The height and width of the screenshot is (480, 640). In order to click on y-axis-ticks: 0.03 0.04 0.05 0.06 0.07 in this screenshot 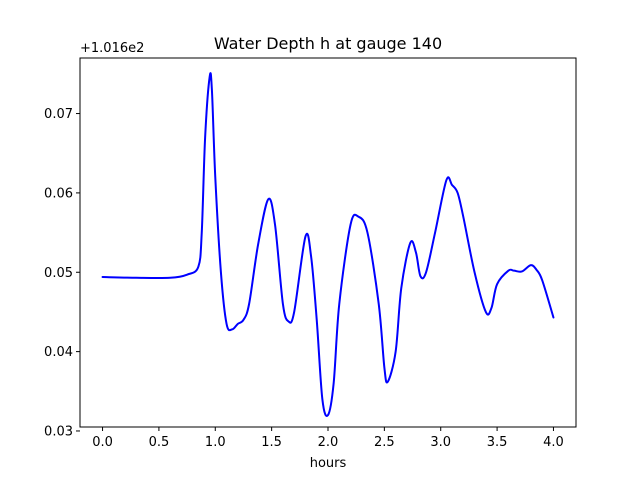, I will do `click(62, 273)`.